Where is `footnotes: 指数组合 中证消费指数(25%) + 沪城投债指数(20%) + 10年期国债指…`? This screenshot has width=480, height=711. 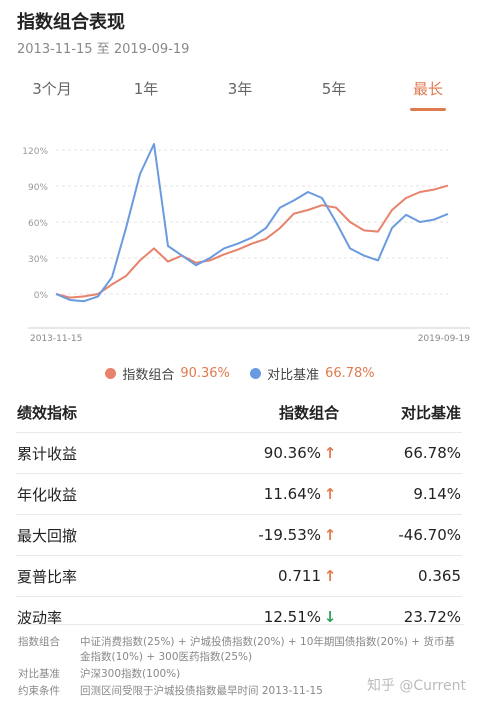 footnotes: 指数组合 中证消费指数(25%) + 沪城投债指数(20%) + 10年期国债指… is located at coordinates (238, 668).